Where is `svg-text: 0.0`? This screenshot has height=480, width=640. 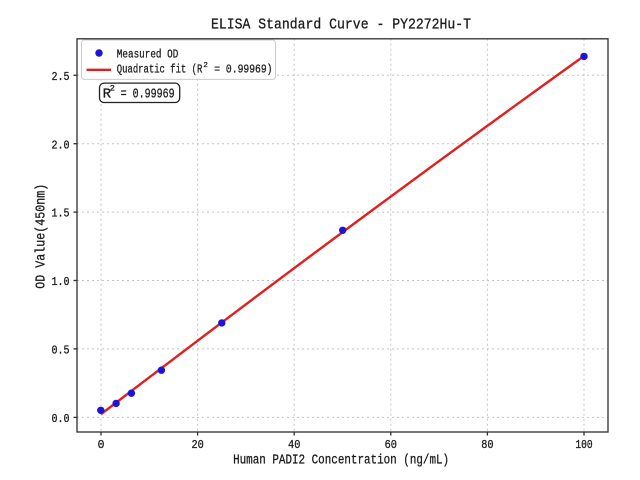 svg-text: 0.0 is located at coordinates (61, 419).